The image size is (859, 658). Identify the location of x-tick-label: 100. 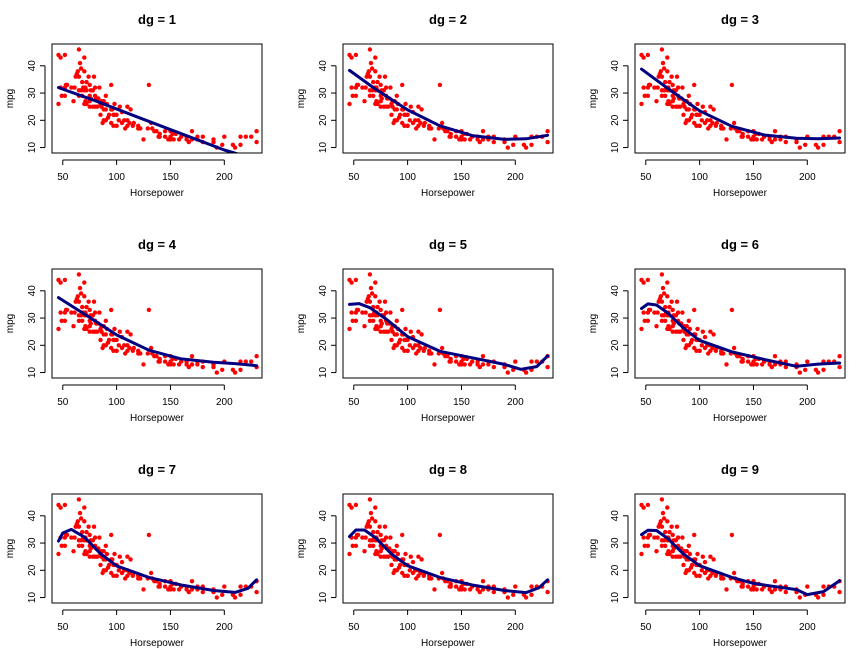
(407, 402).